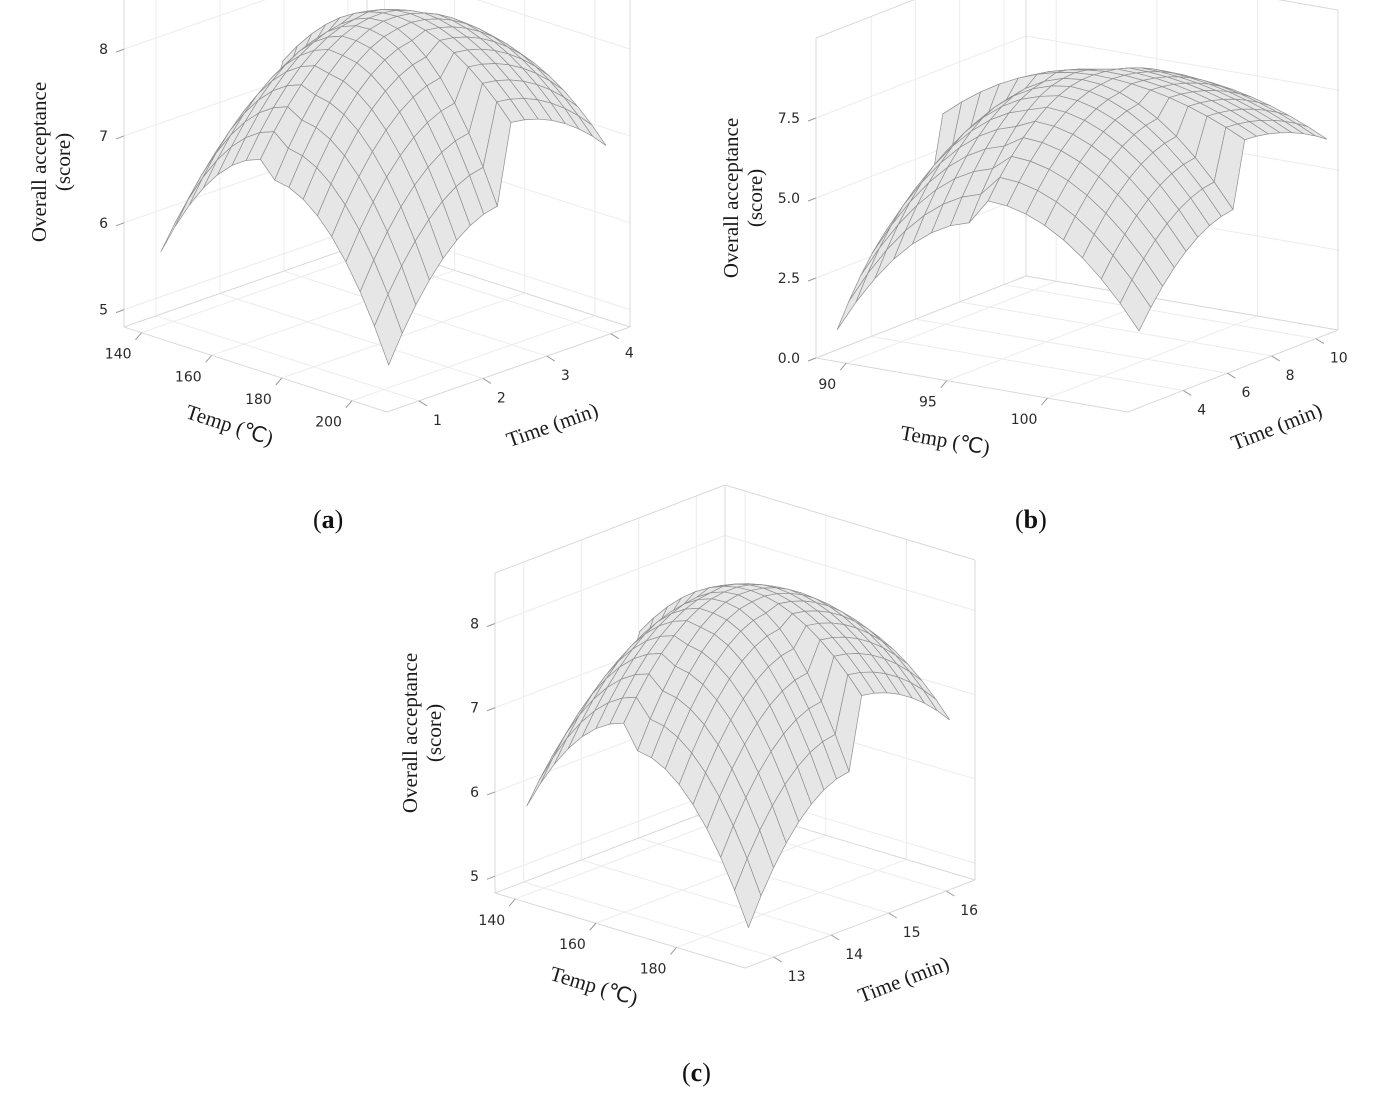 This screenshot has width=1395, height=1098. Describe the element at coordinates (328, 423) in the screenshot. I see `x-tick-label: 200` at that location.